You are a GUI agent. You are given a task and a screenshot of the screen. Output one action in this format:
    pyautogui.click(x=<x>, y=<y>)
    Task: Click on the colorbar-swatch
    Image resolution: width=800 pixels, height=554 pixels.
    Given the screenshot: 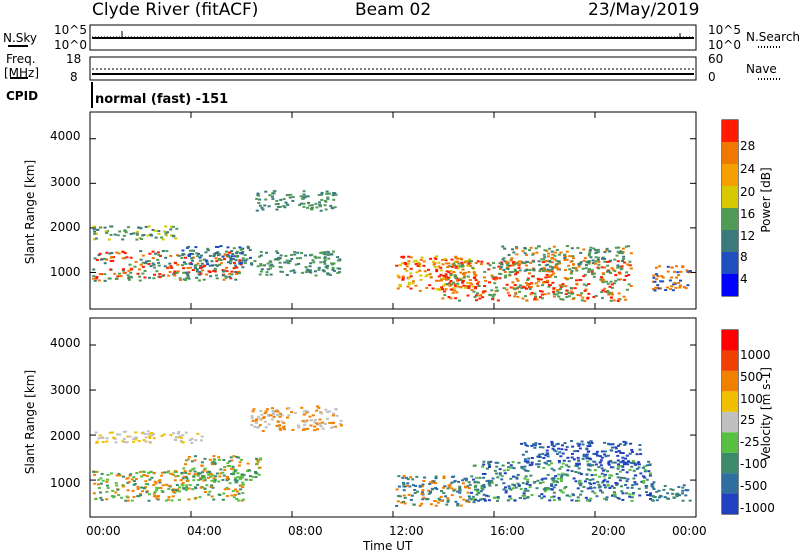 What is the action you would take?
    pyautogui.click(x=730, y=153)
    